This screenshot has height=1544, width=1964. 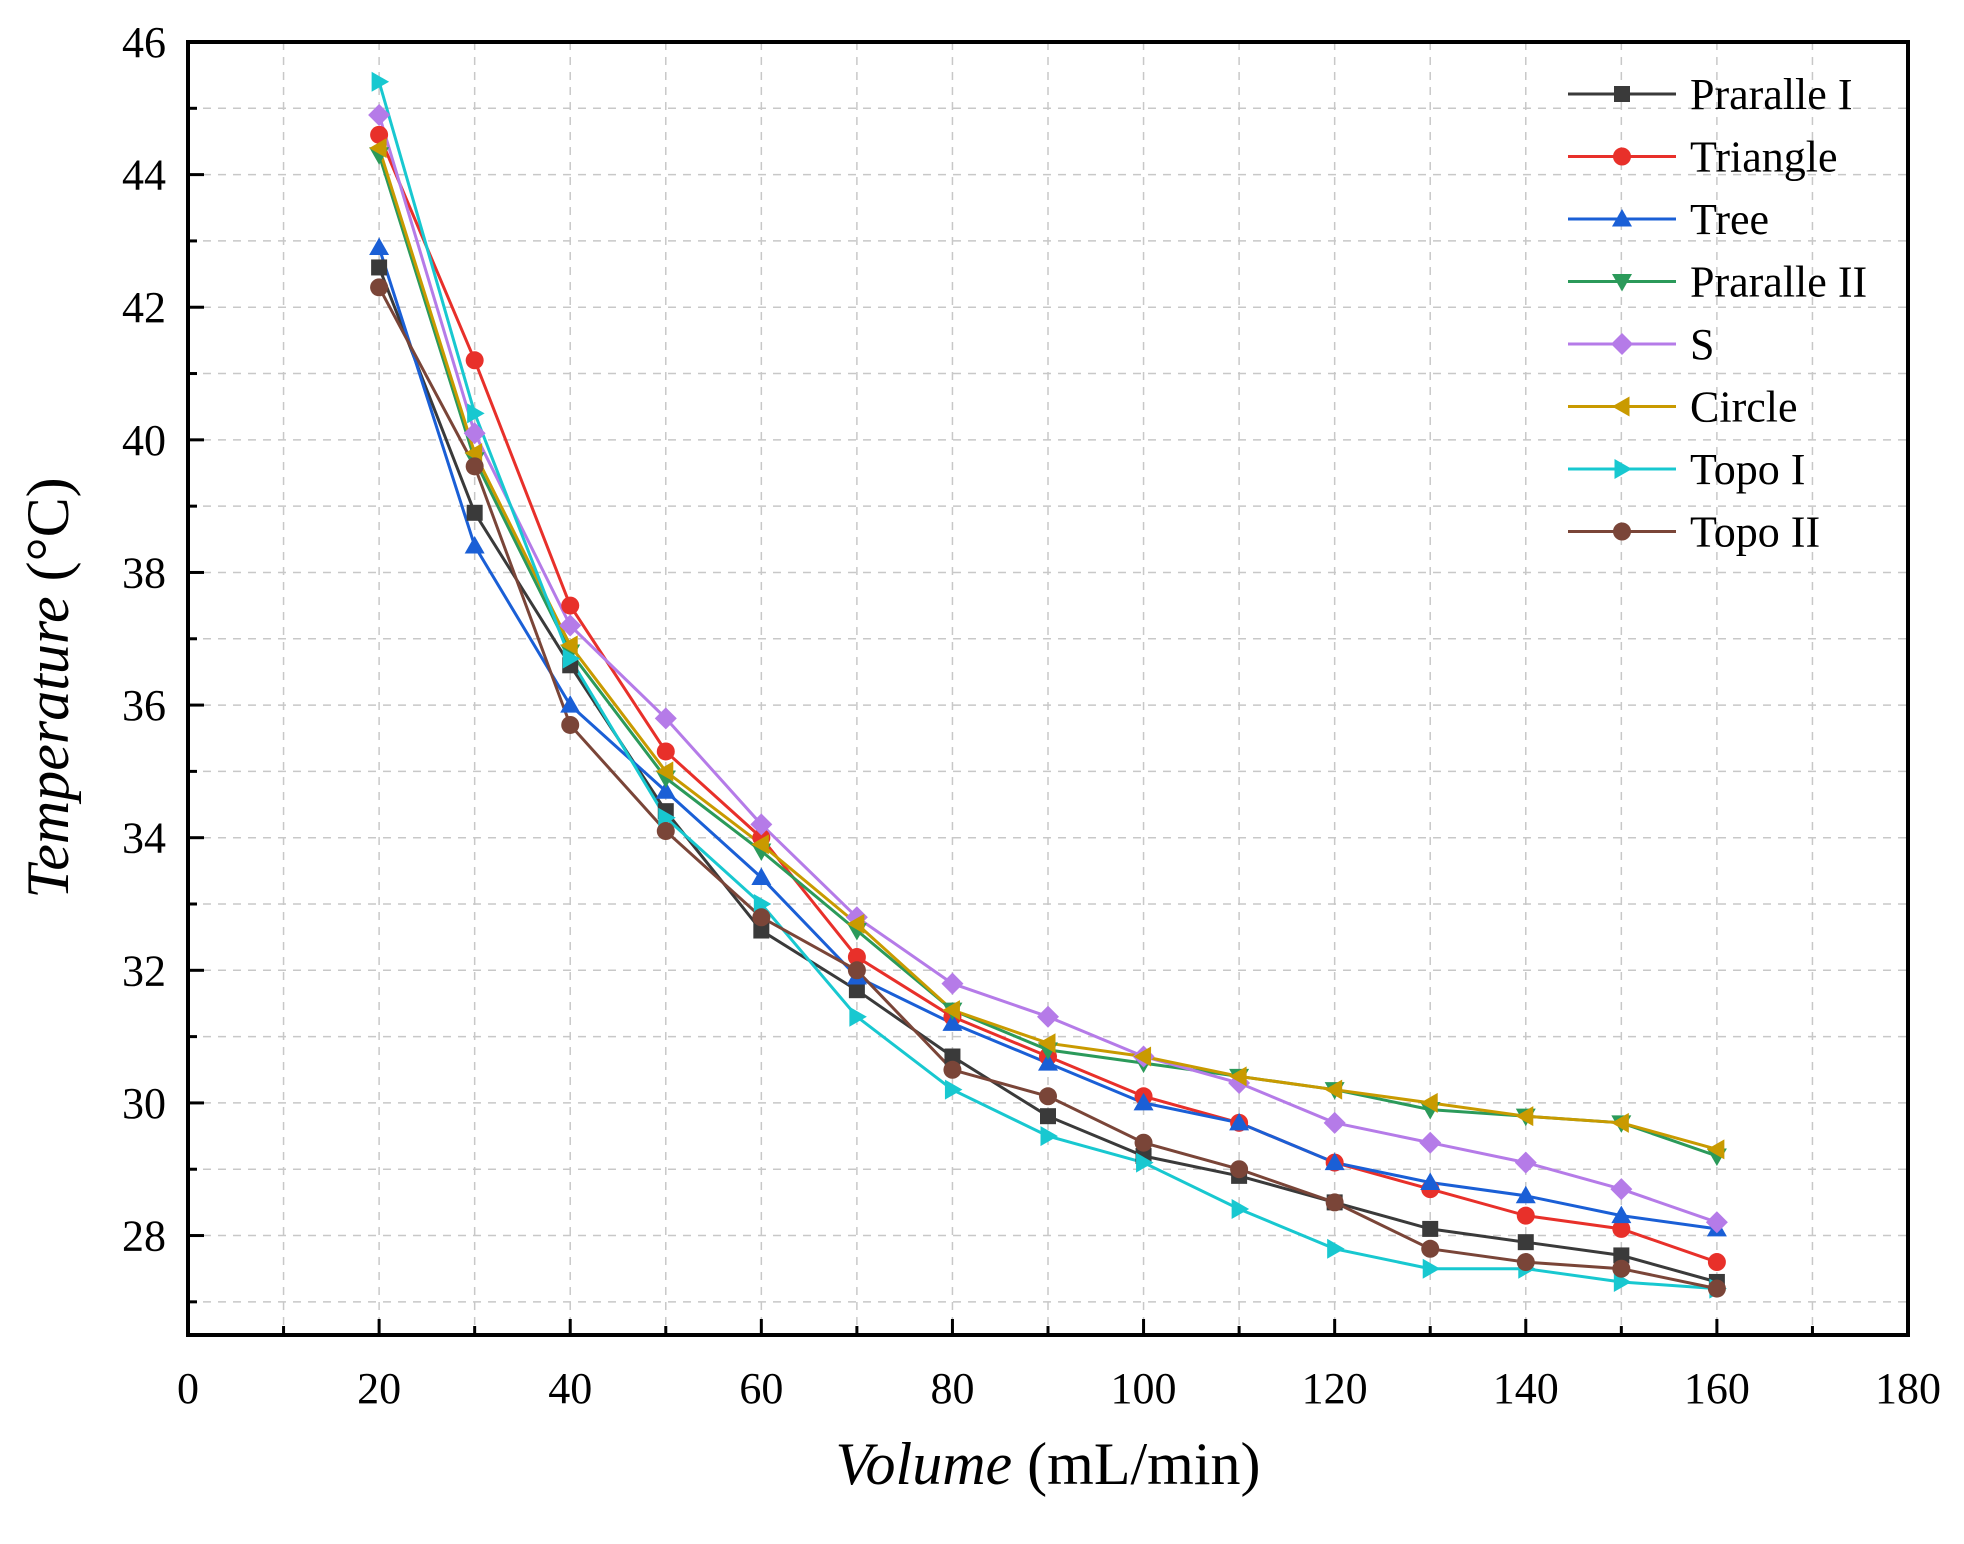 What do you see at coordinates (48, 747) in the screenshot?
I see `y-axis-title-italic: Temperature` at bounding box center [48, 747].